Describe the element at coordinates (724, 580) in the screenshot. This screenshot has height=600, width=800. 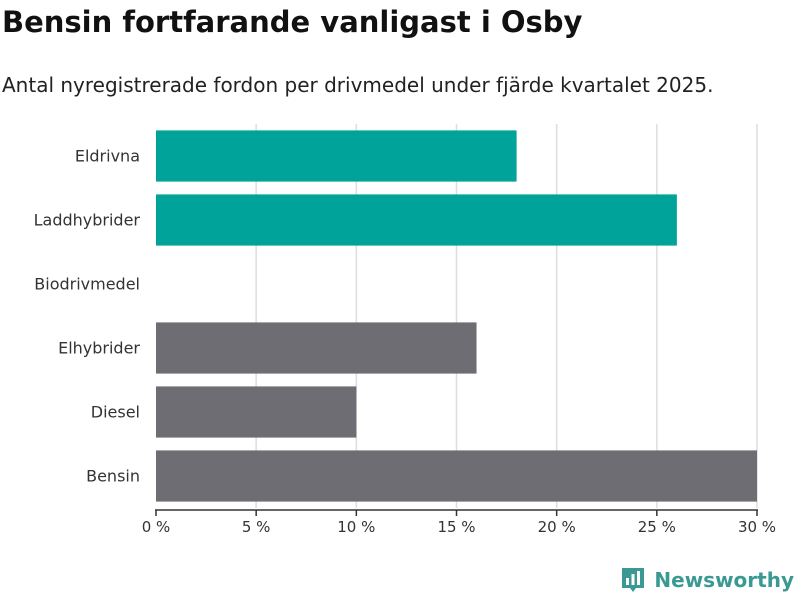
I see `newsworthy-logo-text: Newsworthy` at that location.